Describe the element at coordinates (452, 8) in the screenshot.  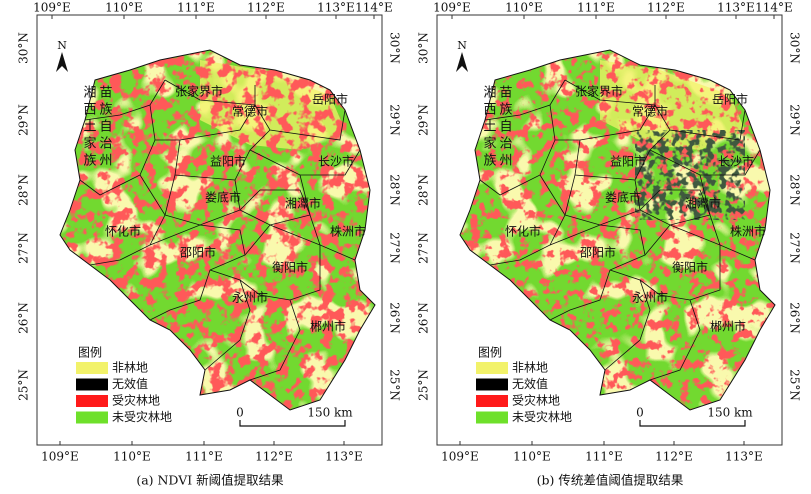
I see `lon-label-top: 109°E` at that location.